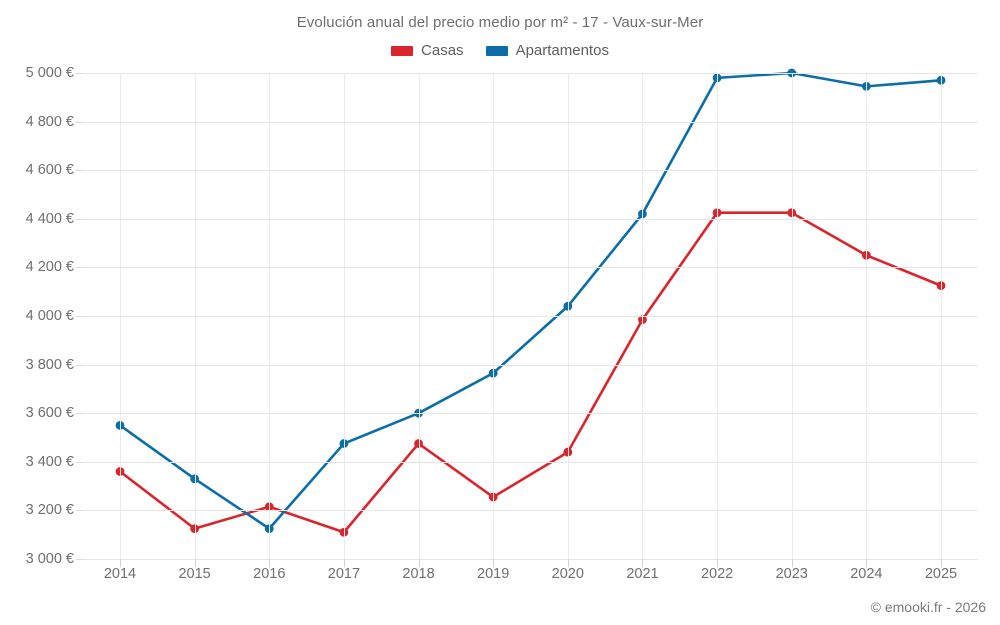 The height and width of the screenshot is (625, 1000). Describe the element at coordinates (442, 50) in the screenshot. I see `legend-label: Casas` at that location.